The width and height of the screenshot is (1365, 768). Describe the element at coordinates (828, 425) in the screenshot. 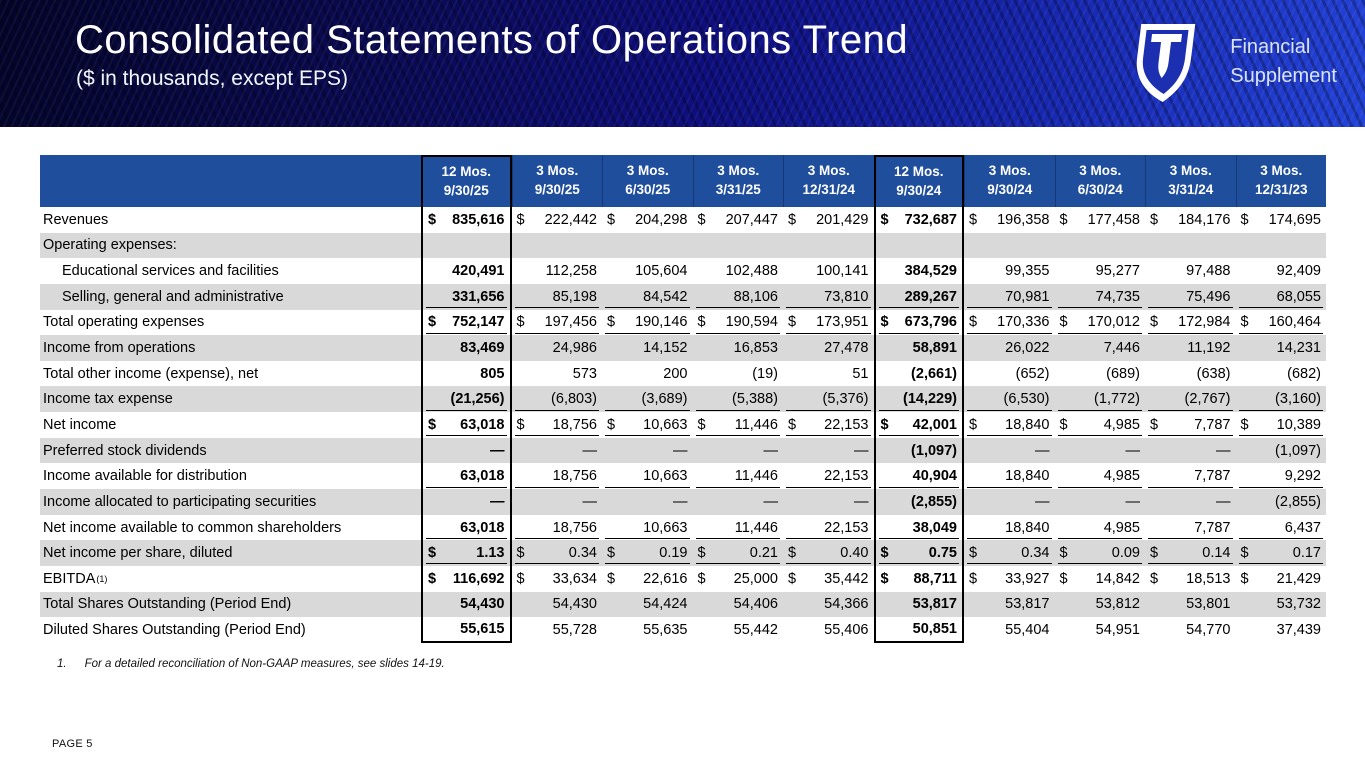

I see `value-cell: $22,153` at that location.